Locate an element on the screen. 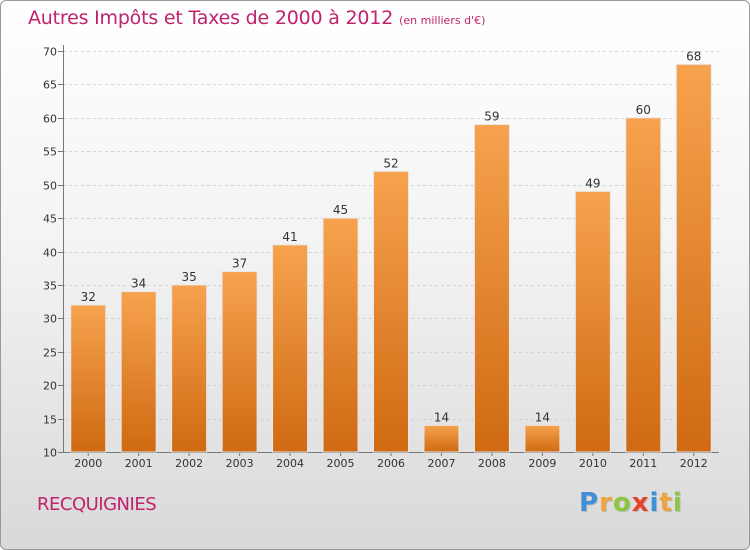 The image size is (750, 550). value-label-2000: 32 is located at coordinates (88, 297).